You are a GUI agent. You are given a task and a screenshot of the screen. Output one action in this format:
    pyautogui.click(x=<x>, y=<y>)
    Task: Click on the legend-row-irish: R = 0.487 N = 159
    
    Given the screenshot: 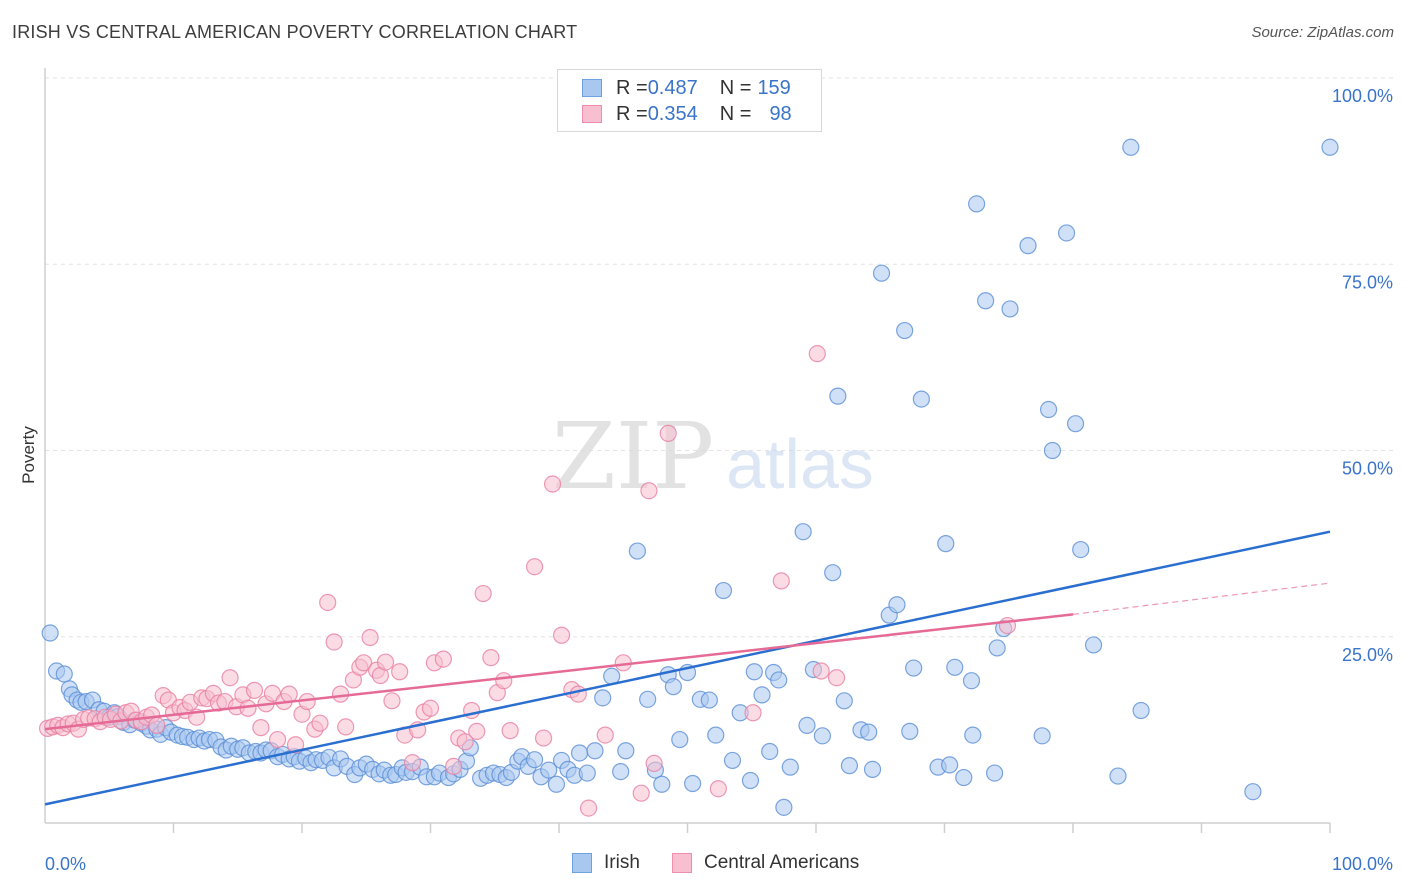 What is the action you would take?
    pyautogui.click(x=686, y=88)
    